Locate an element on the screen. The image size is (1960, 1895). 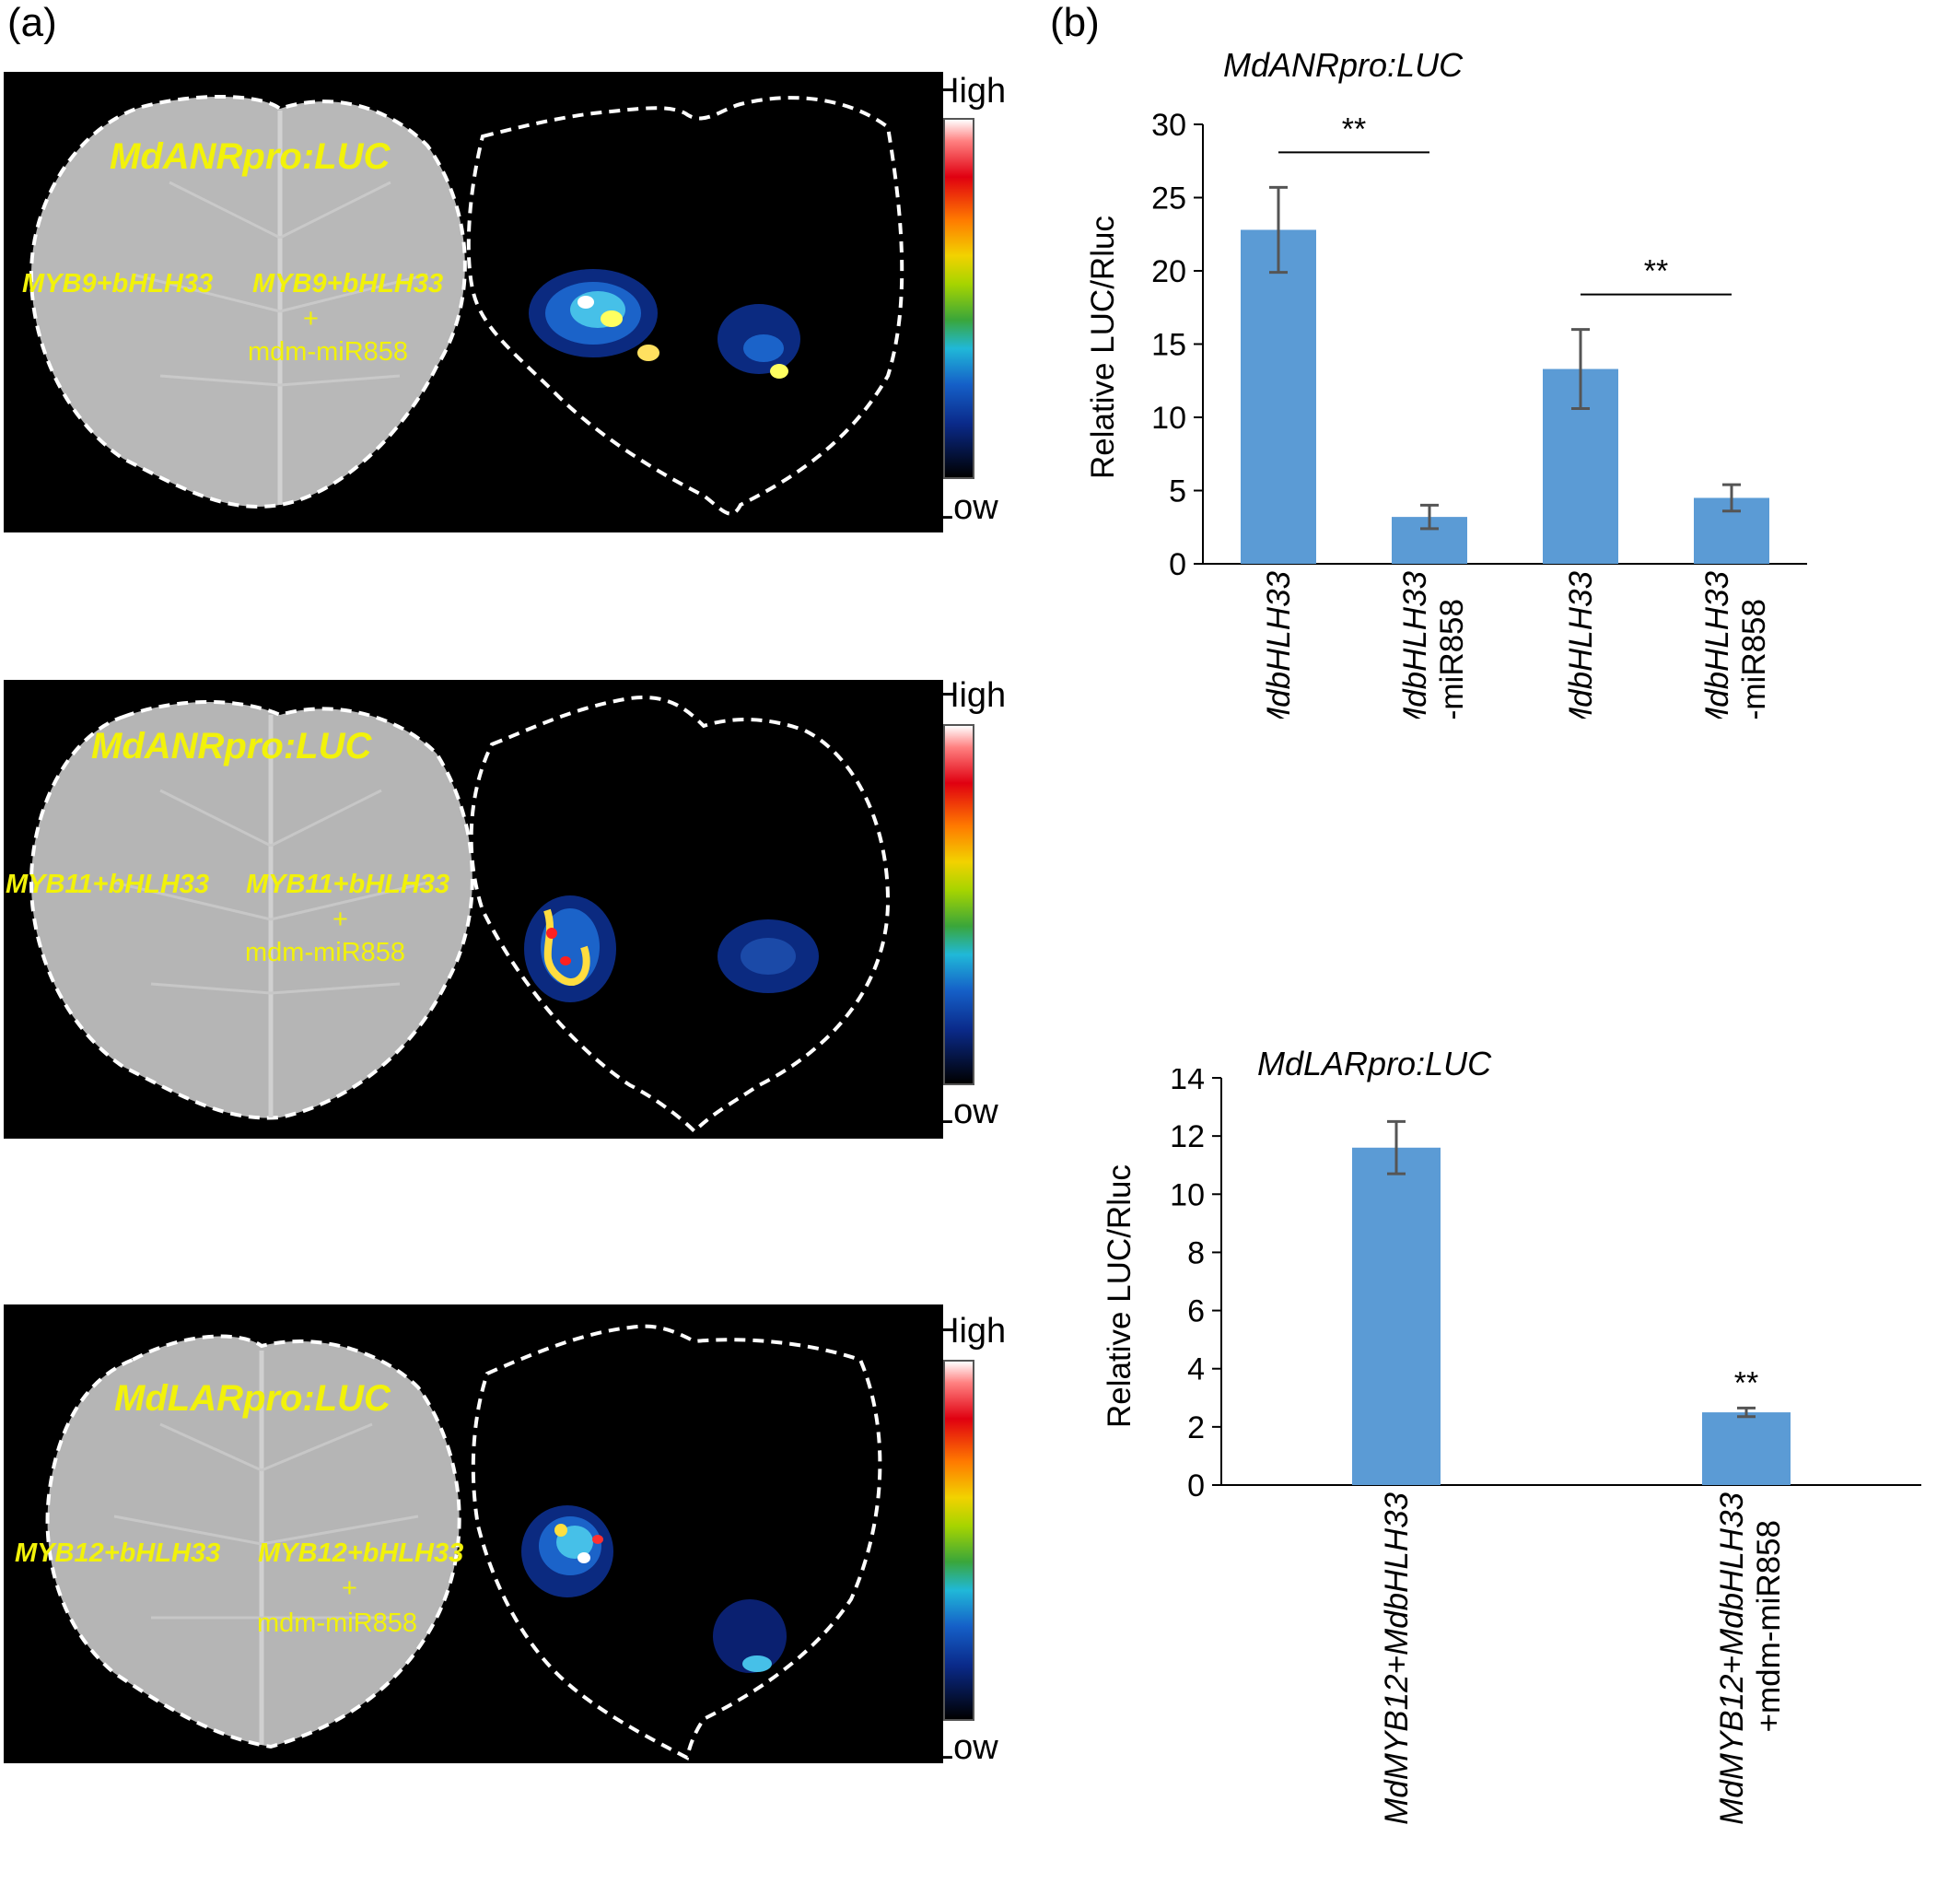
left-leaf-label: MYB11+bHLH33 is located at coordinates (108, 884).